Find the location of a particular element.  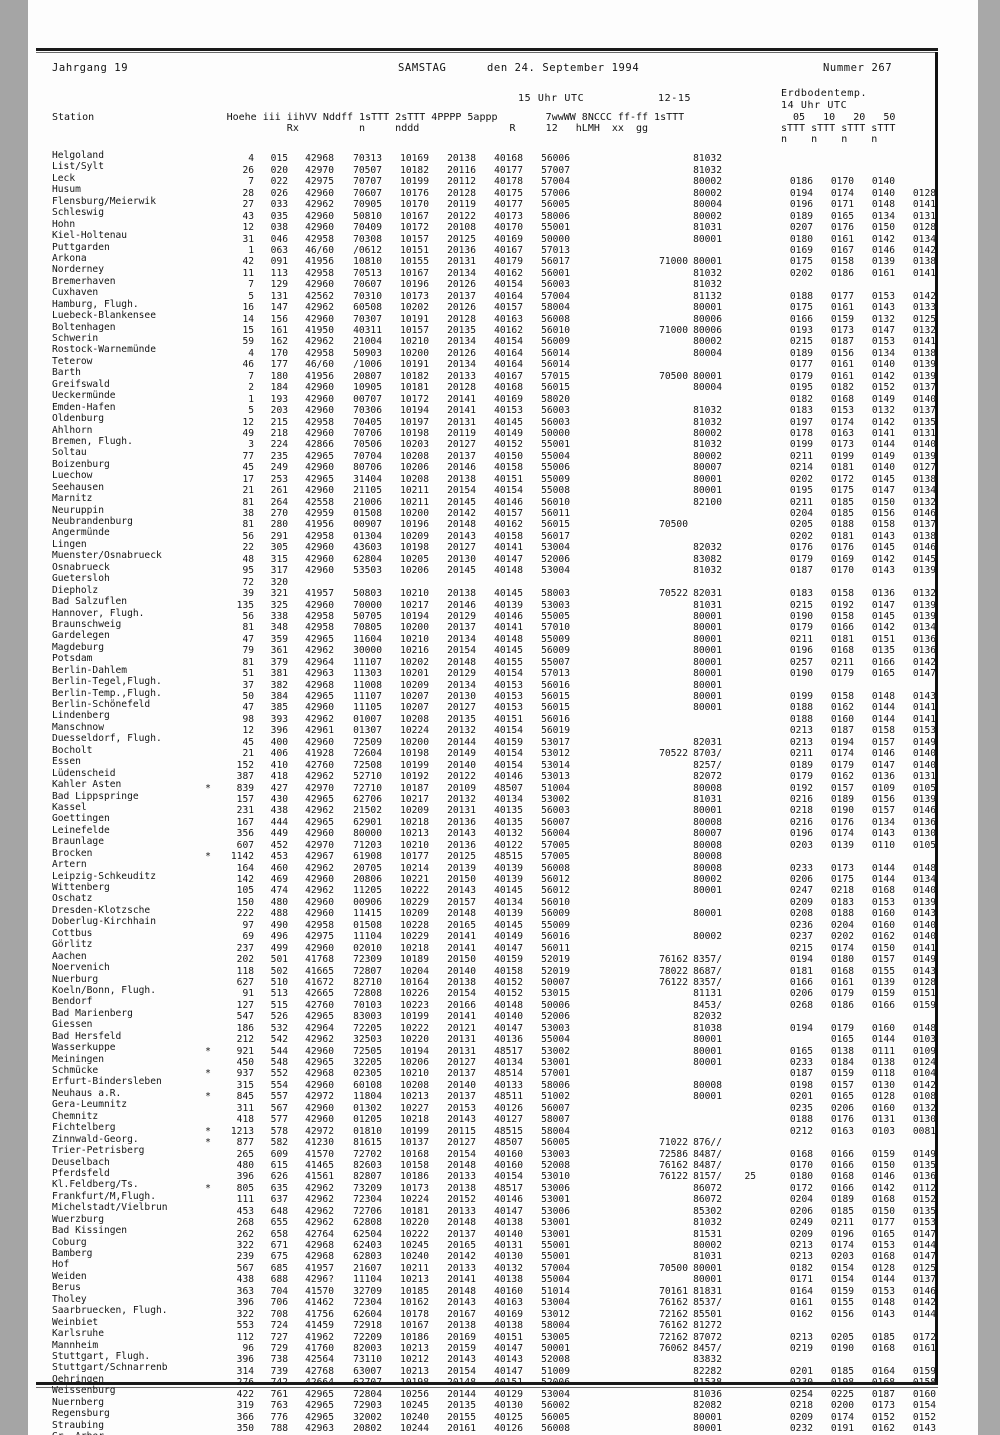

cell-iii: 361 is located at coordinates (279, 651).